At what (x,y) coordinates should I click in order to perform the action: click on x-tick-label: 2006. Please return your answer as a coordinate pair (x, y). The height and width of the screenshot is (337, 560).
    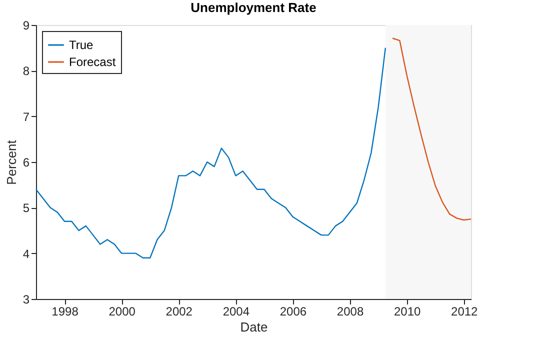
    Looking at the image, I should click on (293, 311).